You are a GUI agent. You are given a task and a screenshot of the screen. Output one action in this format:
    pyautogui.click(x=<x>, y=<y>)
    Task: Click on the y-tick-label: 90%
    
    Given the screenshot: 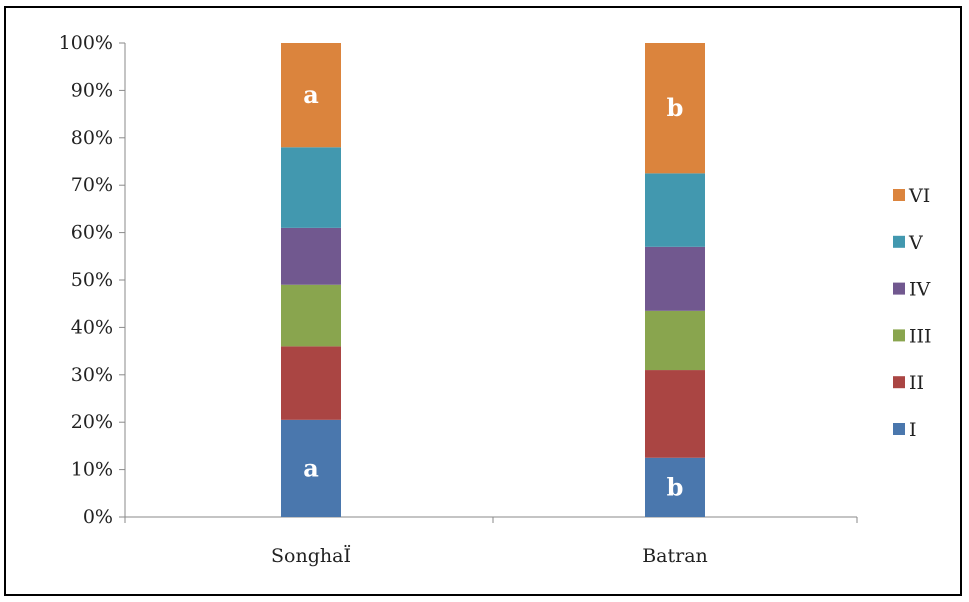 What is the action you would take?
    pyautogui.click(x=92, y=90)
    